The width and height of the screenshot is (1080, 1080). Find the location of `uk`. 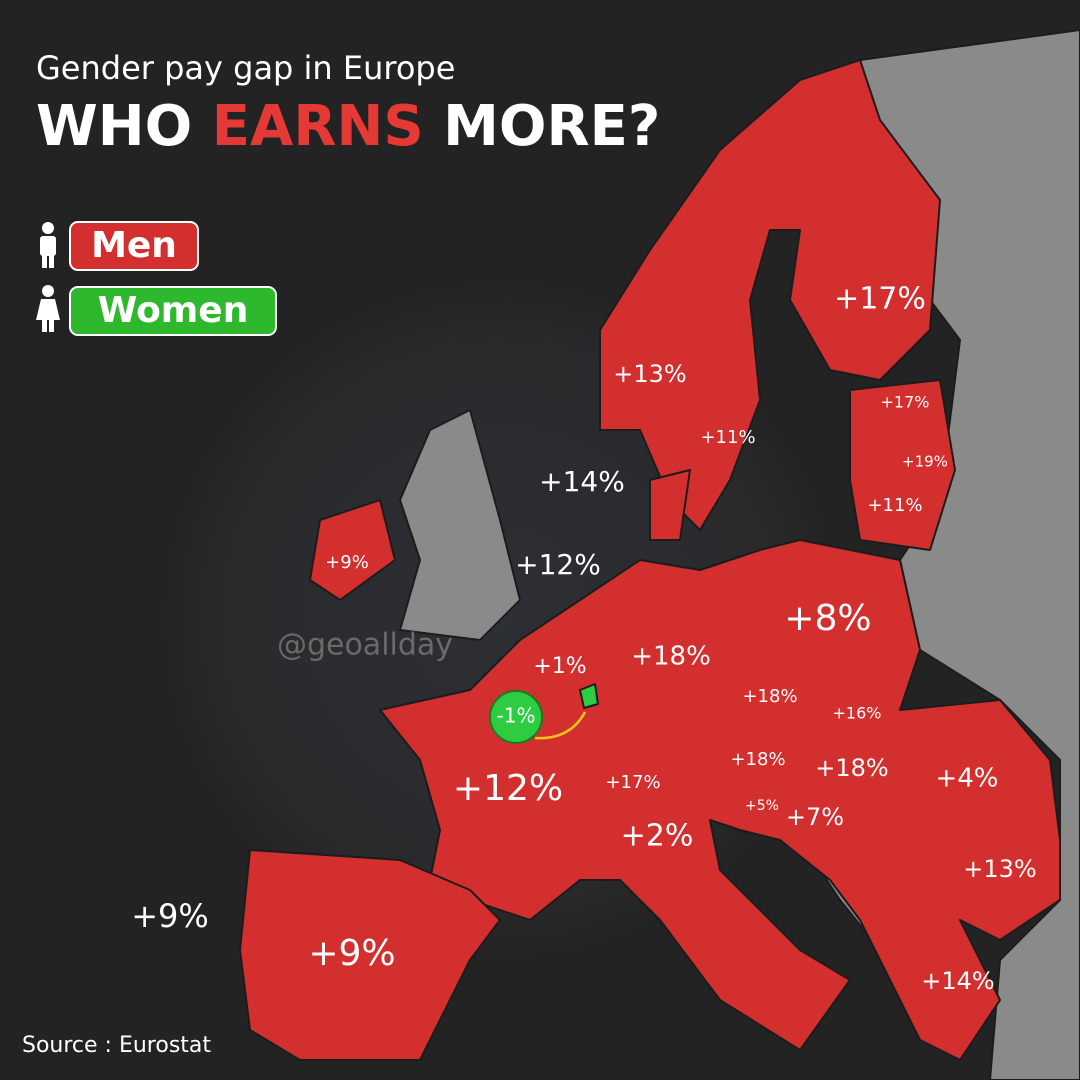

uk is located at coordinates (460, 525).